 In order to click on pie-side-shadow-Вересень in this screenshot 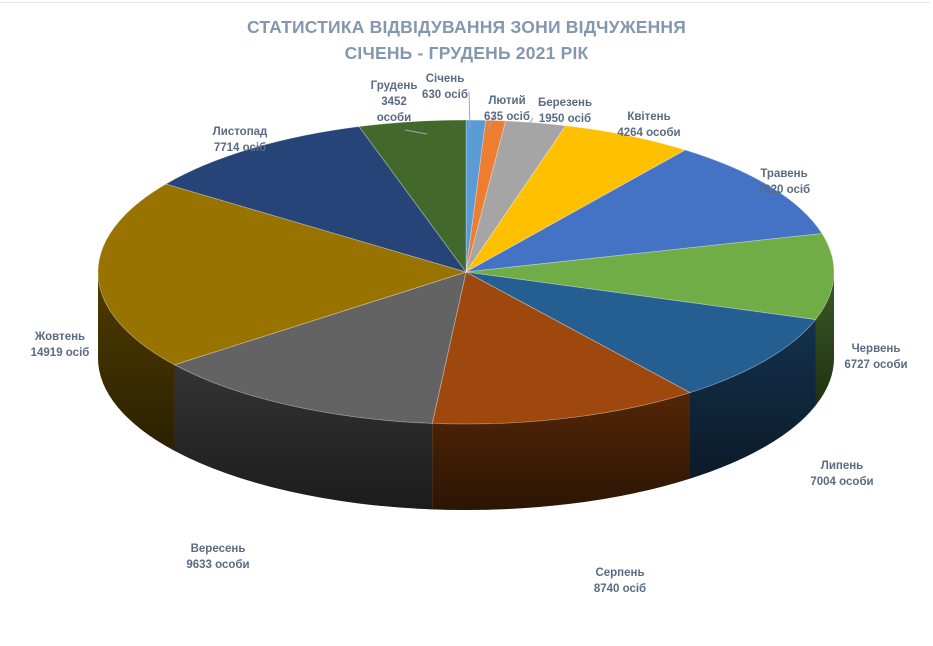, I will do `click(303, 437)`.